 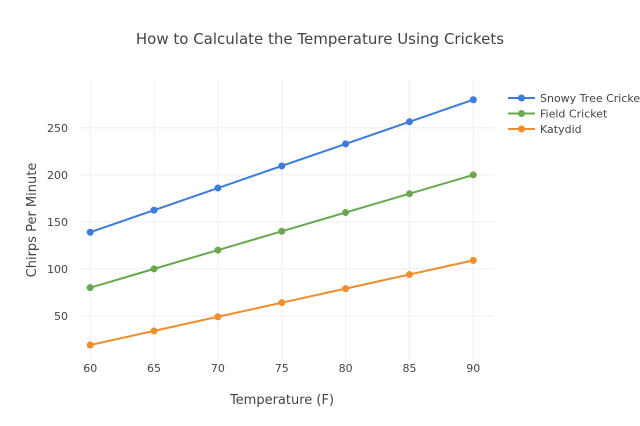 I want to click on y-tick-label: 100, so click(x=57, y=269).